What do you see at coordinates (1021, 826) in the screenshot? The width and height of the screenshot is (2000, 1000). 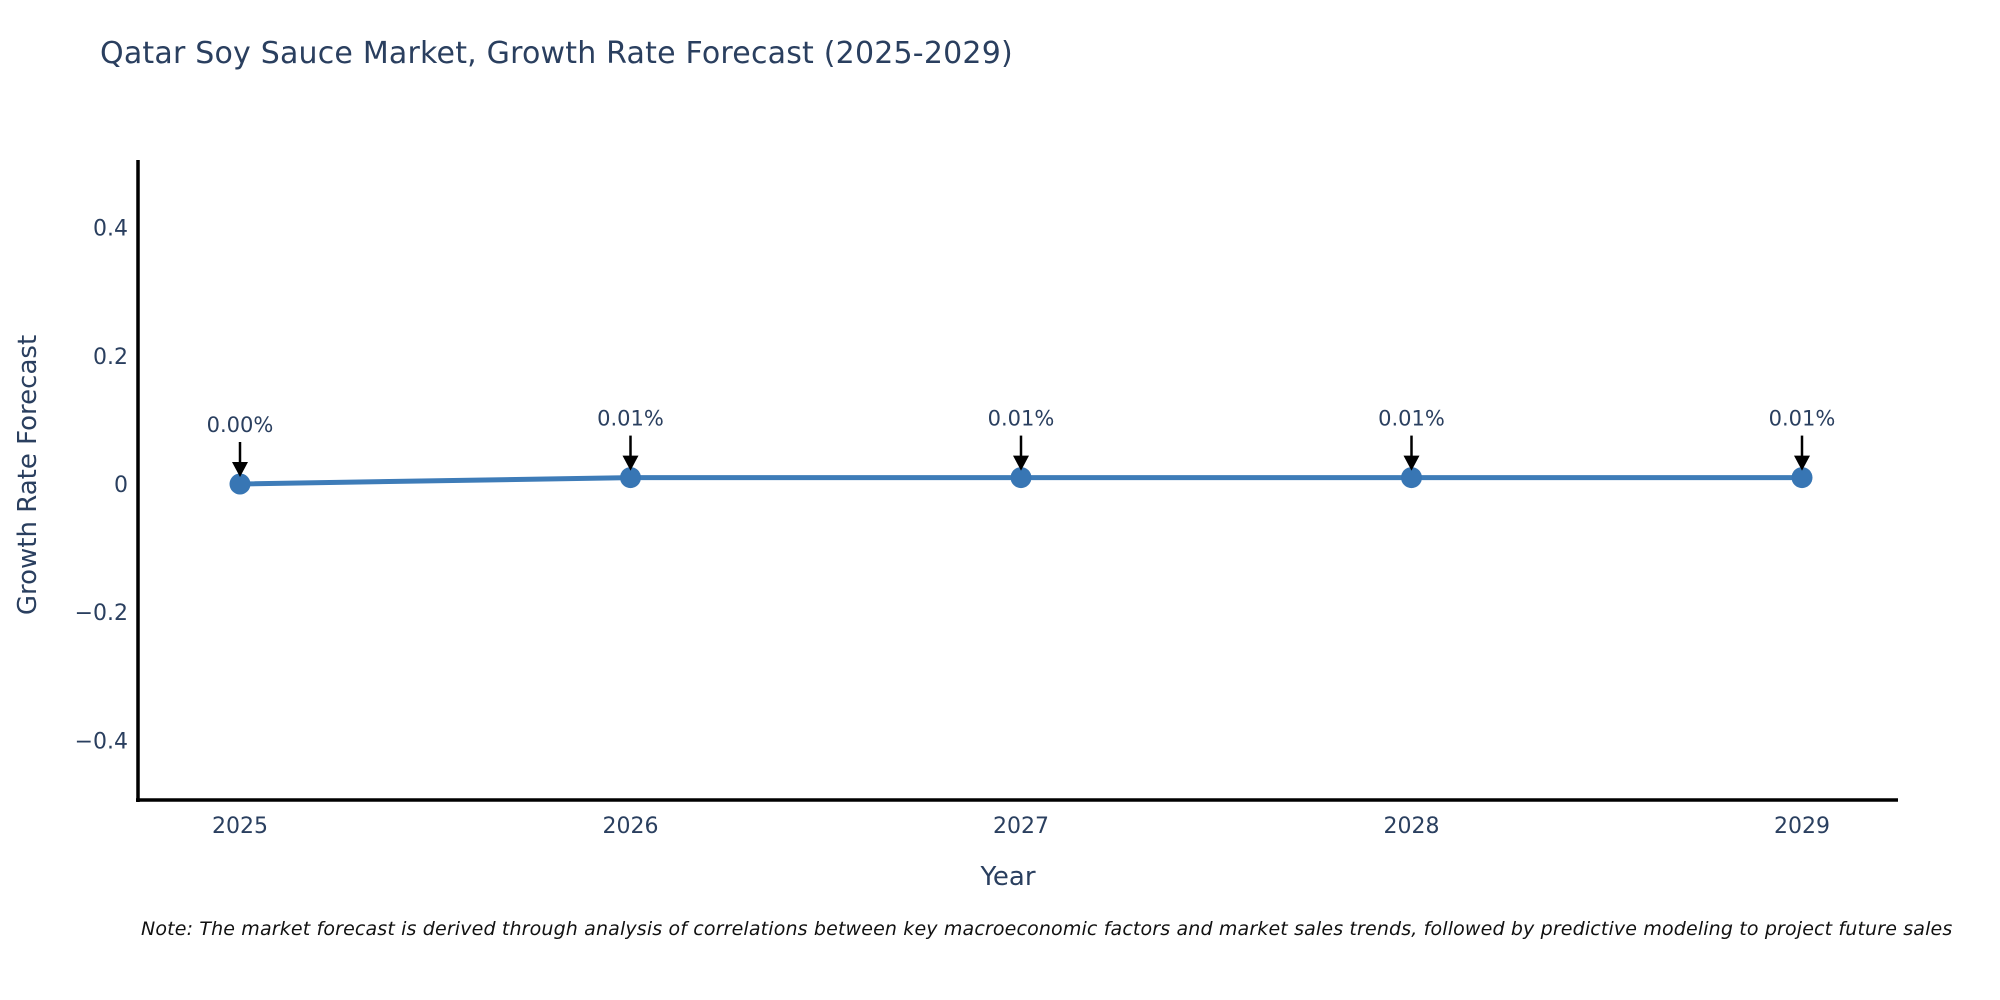 I see `x-tick-label: 2027` at bounding box center [1021, 826].